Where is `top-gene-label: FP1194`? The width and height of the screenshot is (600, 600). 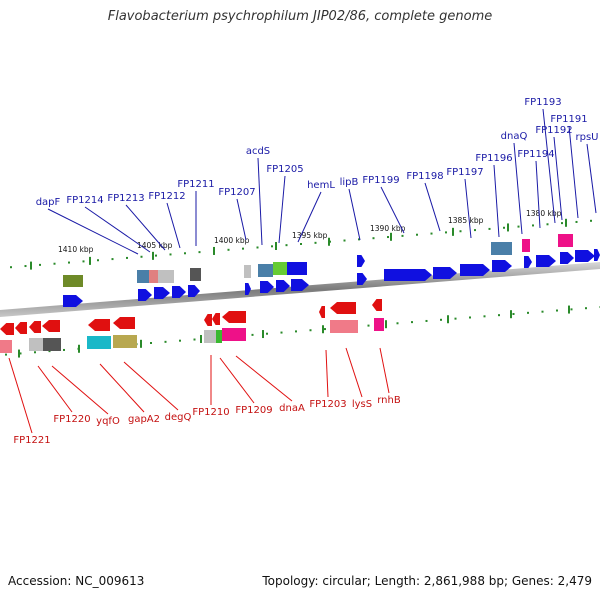 top-gene-label: FP1194 is located at coordinates (535, 154).